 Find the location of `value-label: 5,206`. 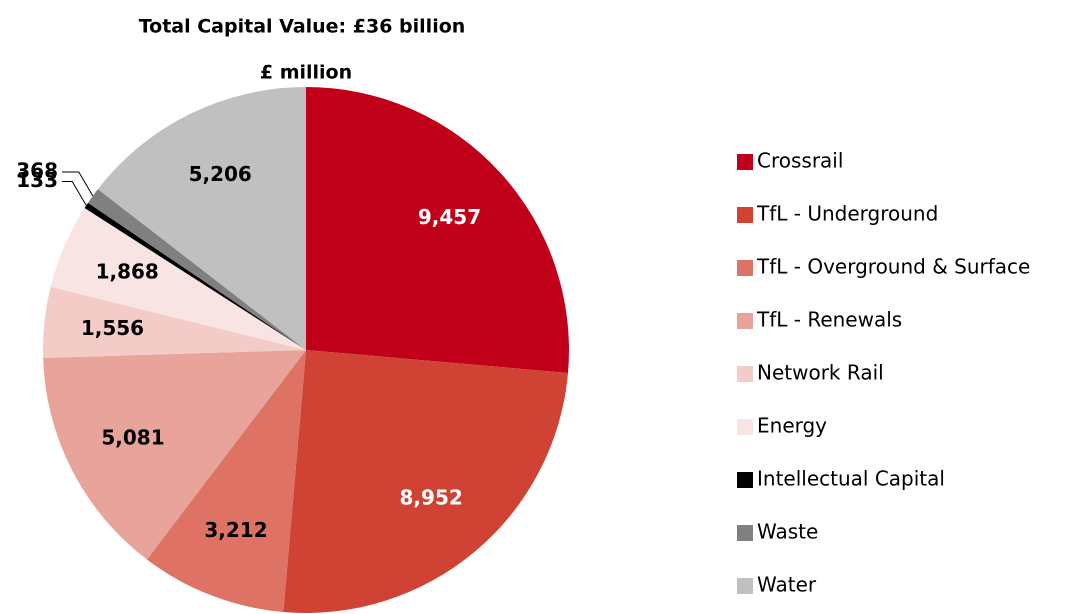

value-label: 5,206 is located at coordinates (220, 174).